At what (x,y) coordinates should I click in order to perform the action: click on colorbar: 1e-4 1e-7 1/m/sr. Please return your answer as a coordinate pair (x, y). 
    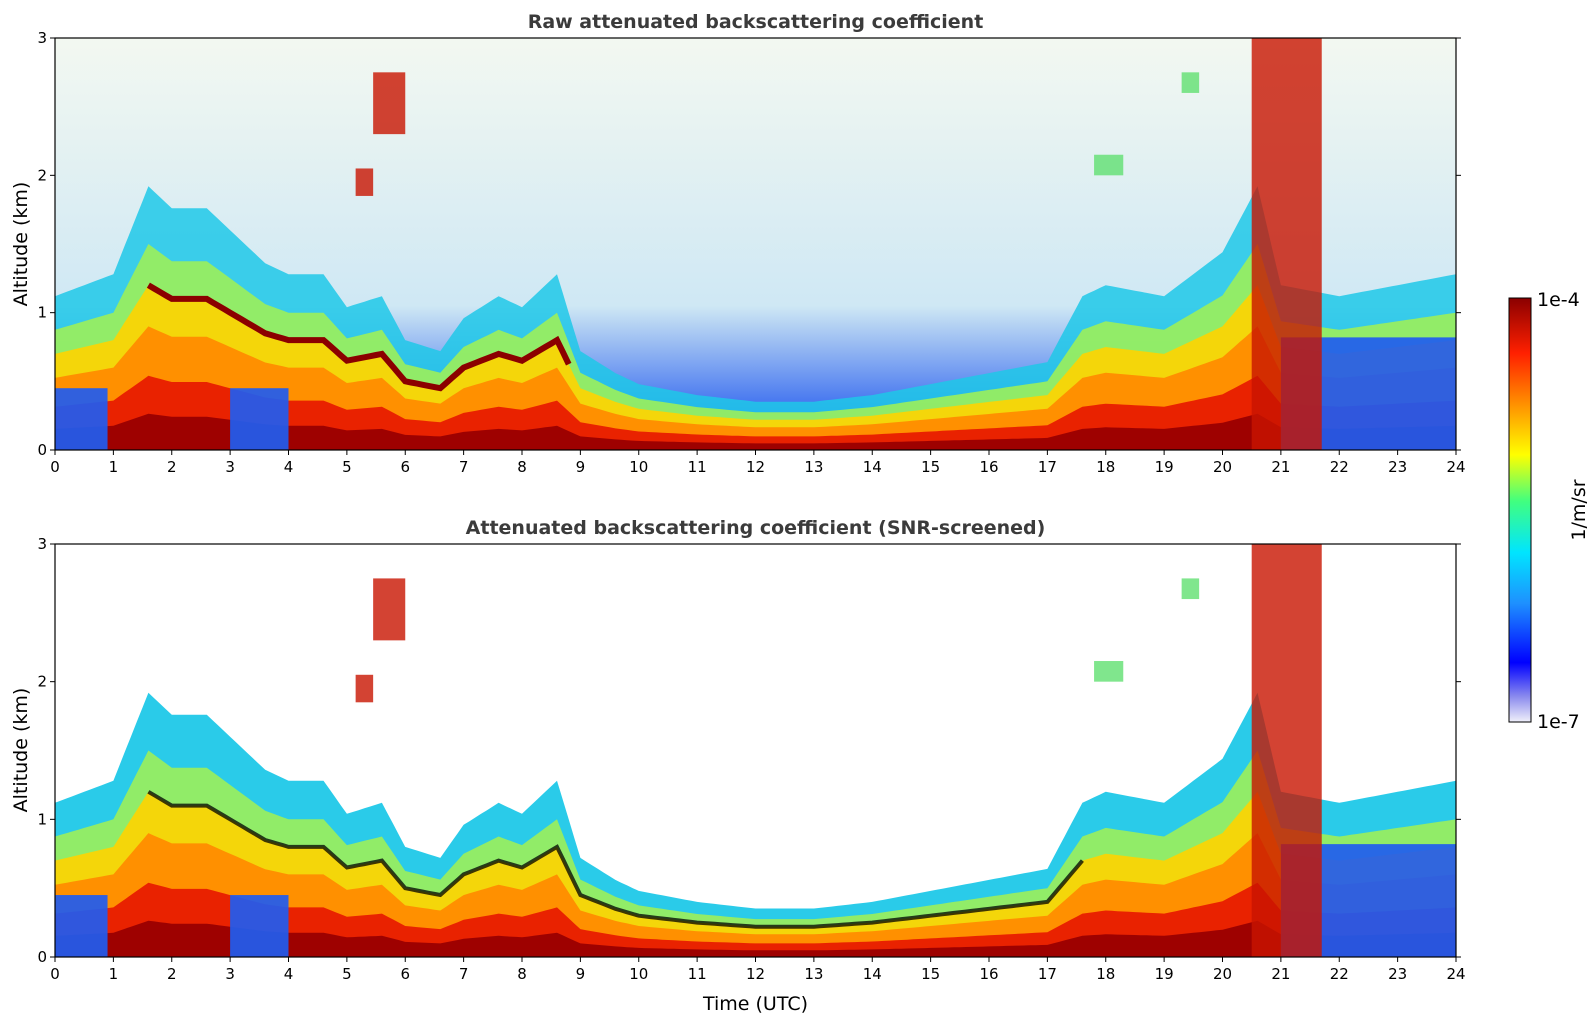
    Looking at the image, I should click on (1549, 511).